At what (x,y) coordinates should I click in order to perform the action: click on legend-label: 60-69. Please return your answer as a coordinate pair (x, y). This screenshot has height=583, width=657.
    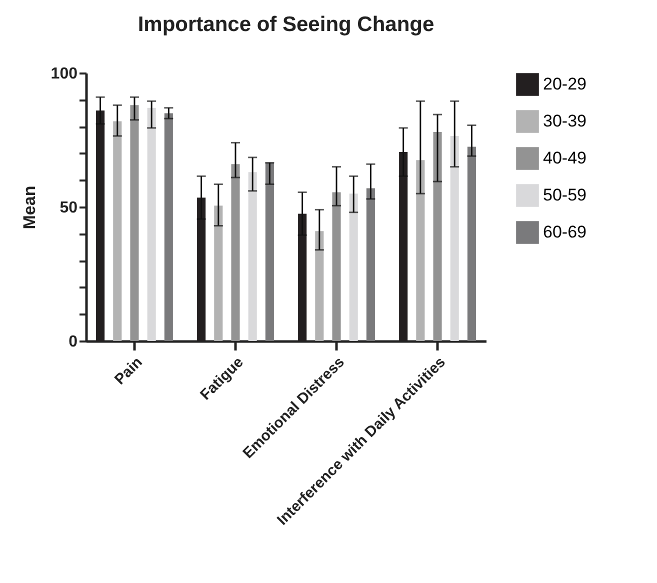
    Looking at the image, I should click on (564, 232).